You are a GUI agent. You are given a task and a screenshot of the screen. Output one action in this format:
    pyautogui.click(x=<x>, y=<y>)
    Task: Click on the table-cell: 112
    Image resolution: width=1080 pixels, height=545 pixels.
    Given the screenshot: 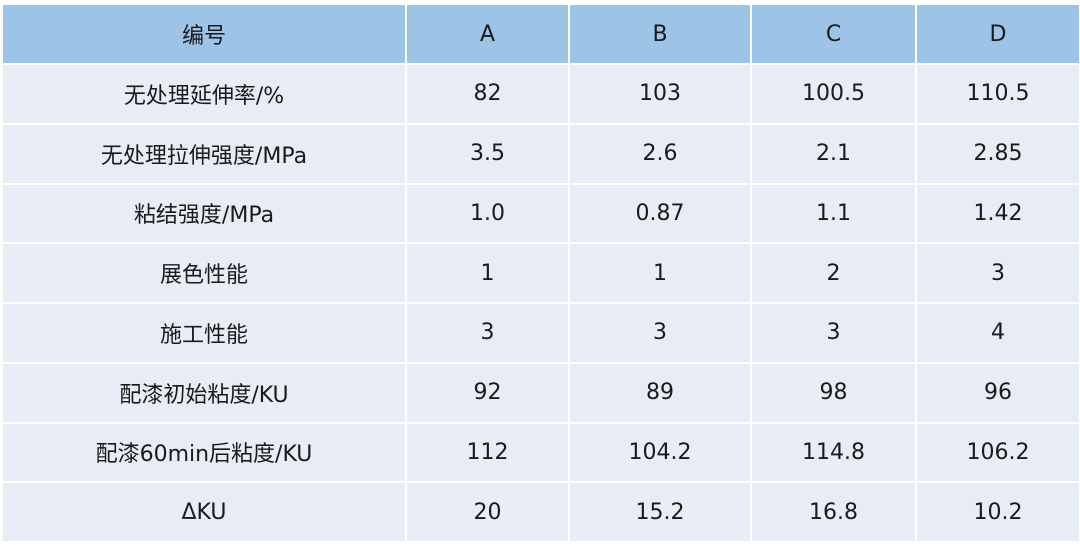 What is the action you would take?
    pyautogui.click(x=487, y=452)
    